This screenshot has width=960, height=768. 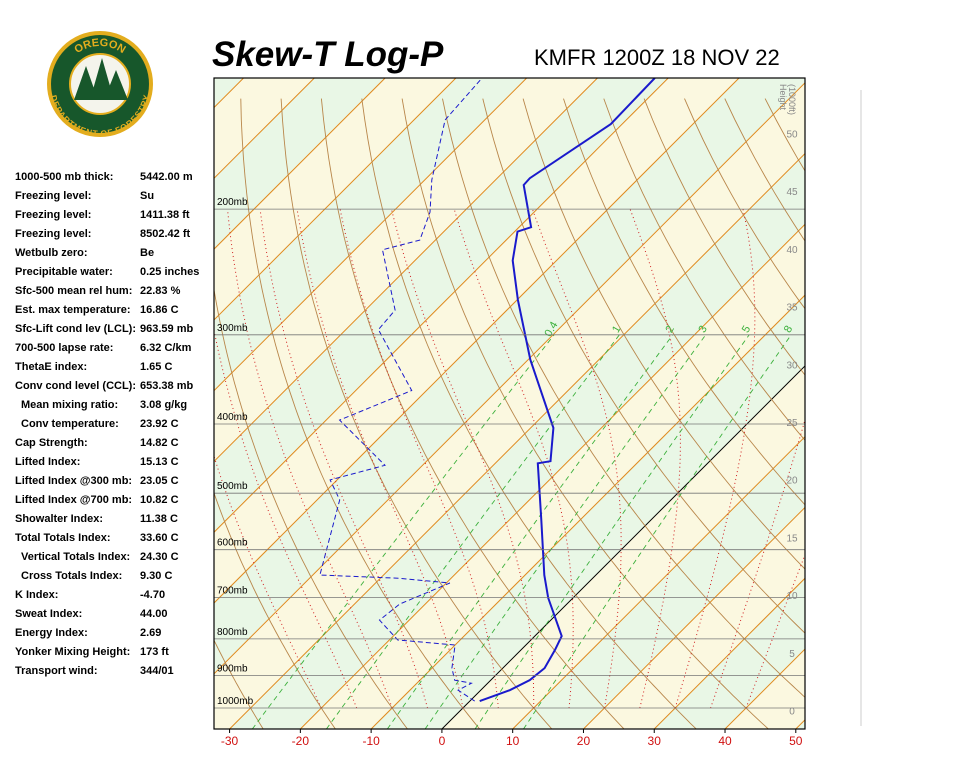 What do you see at coordinates (56, 671) in the screenshot?
I see `stat-label: Transport wind:` at bounding box center [56, 671].